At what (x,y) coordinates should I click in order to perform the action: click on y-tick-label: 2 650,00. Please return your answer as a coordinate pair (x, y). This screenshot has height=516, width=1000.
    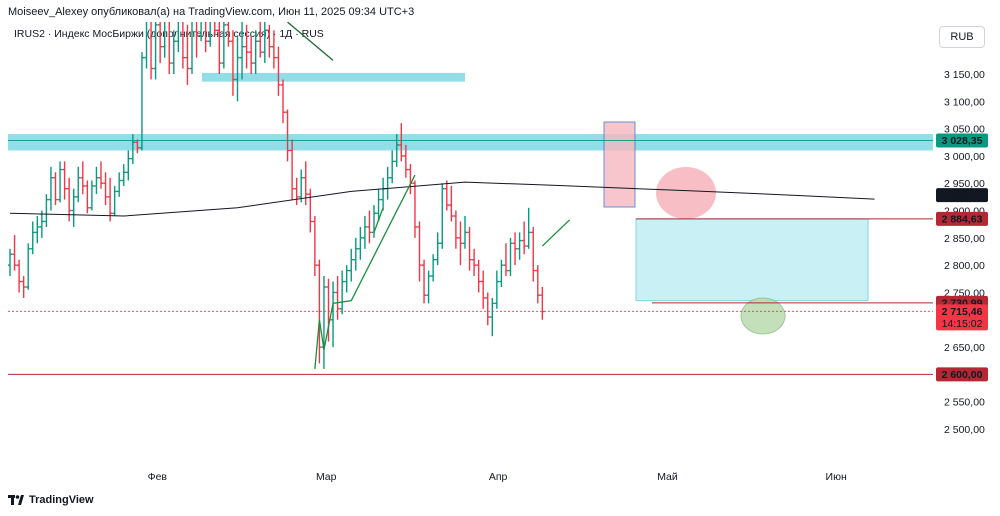
    Looking at the image, I should click on (964, 348).